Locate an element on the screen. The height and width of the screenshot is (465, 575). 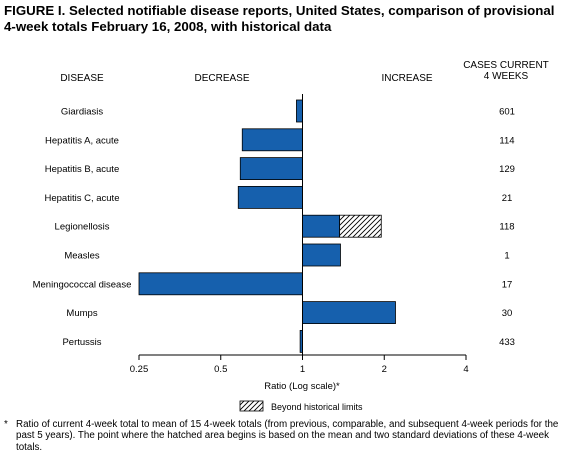
cases-value-pertussis: 433 is located at coordinates (507, 342).